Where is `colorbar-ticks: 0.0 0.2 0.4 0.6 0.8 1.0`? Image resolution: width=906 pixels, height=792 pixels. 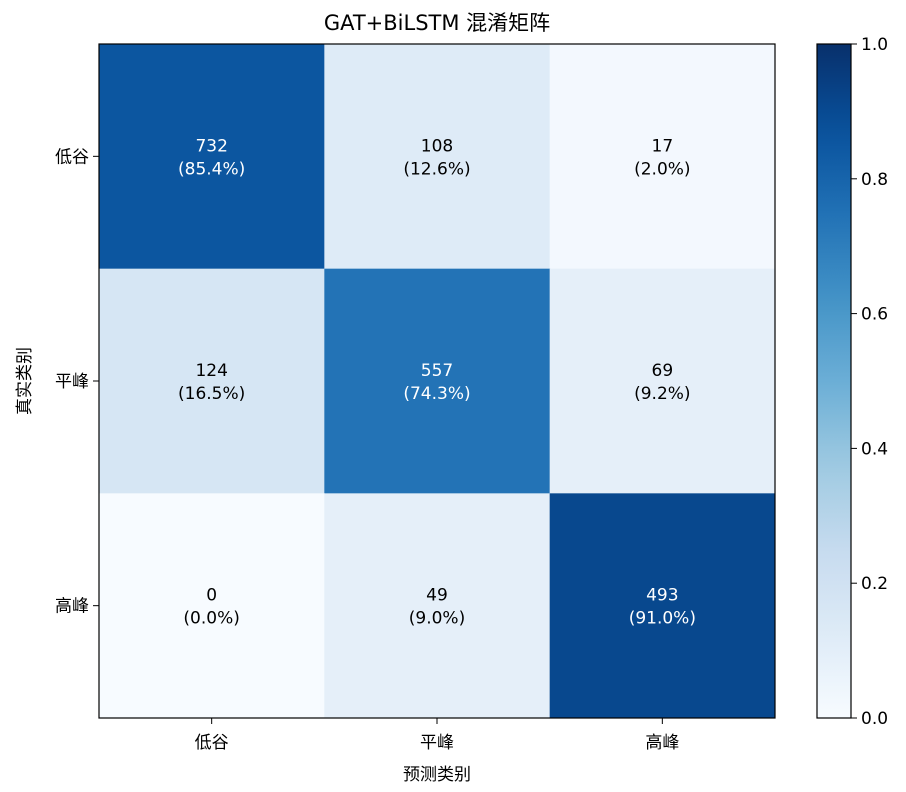 colorbar-ticks: 0.0 0.2 0.4 0.6 0.8 1.0 is located at coordinates (869, 382).